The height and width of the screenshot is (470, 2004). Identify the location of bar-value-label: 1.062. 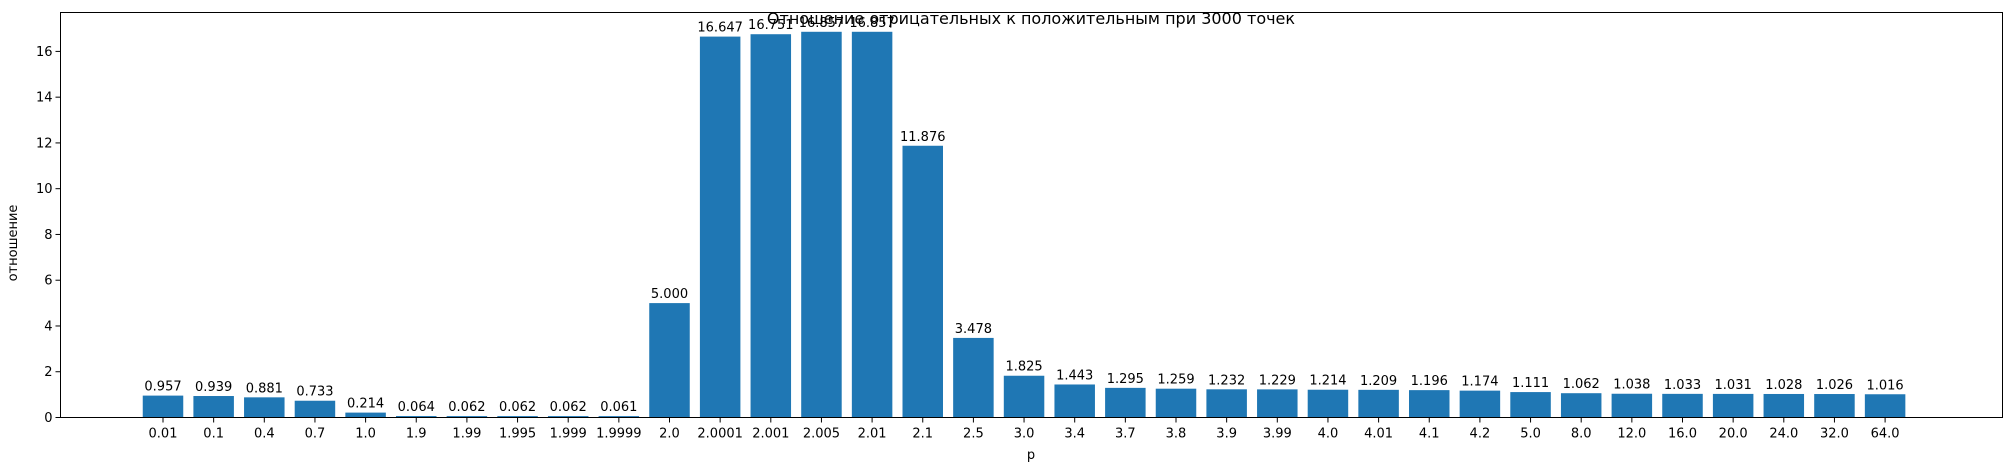
(1581, 384).